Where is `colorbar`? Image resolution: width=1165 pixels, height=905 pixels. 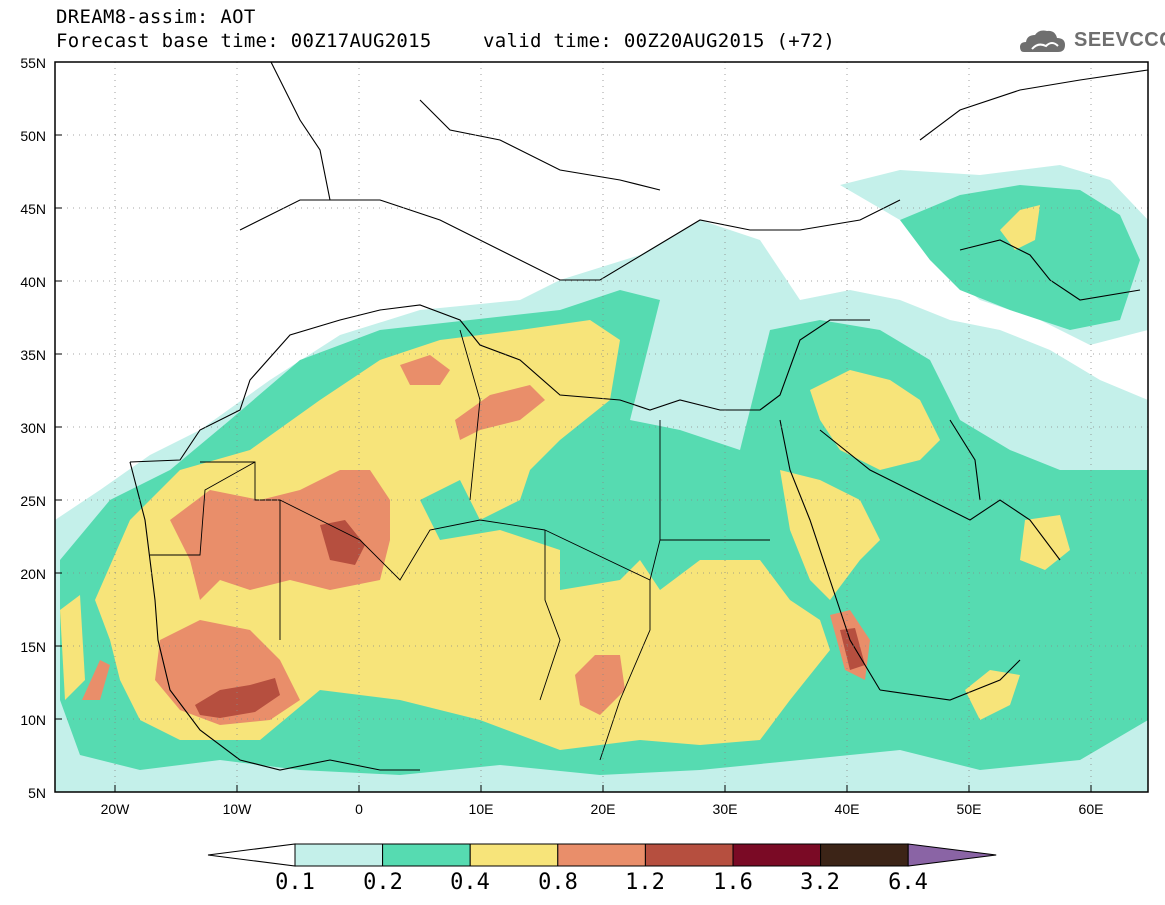 colorbar is located at coordinates (602, 855).